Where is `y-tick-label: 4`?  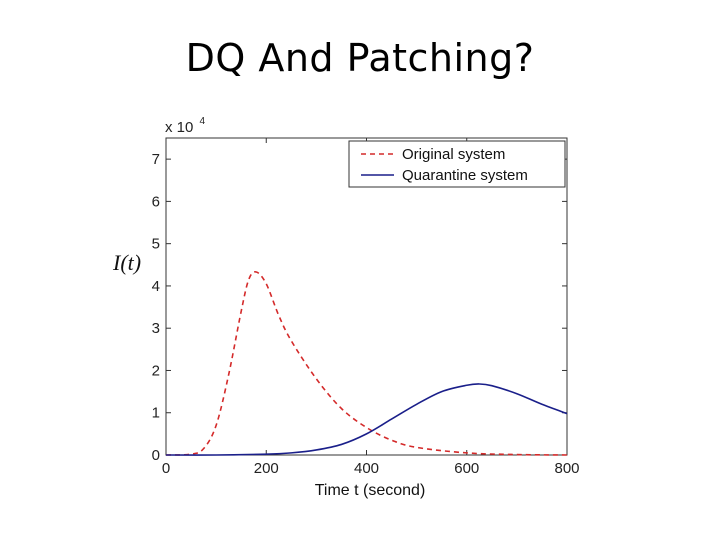
y-tick-label: 4 is located at coordinates (156, 286).